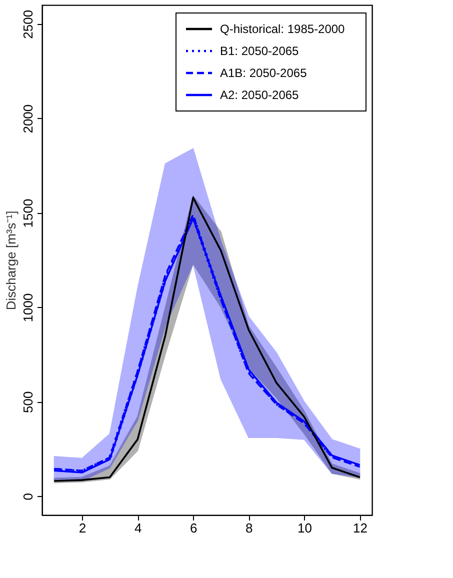 Image resolution: width=453 pixels, height=578 pixels. Describe the element at coordinates (194, 528) in the screenshot. I see `x-tick-label: 6` at that location.